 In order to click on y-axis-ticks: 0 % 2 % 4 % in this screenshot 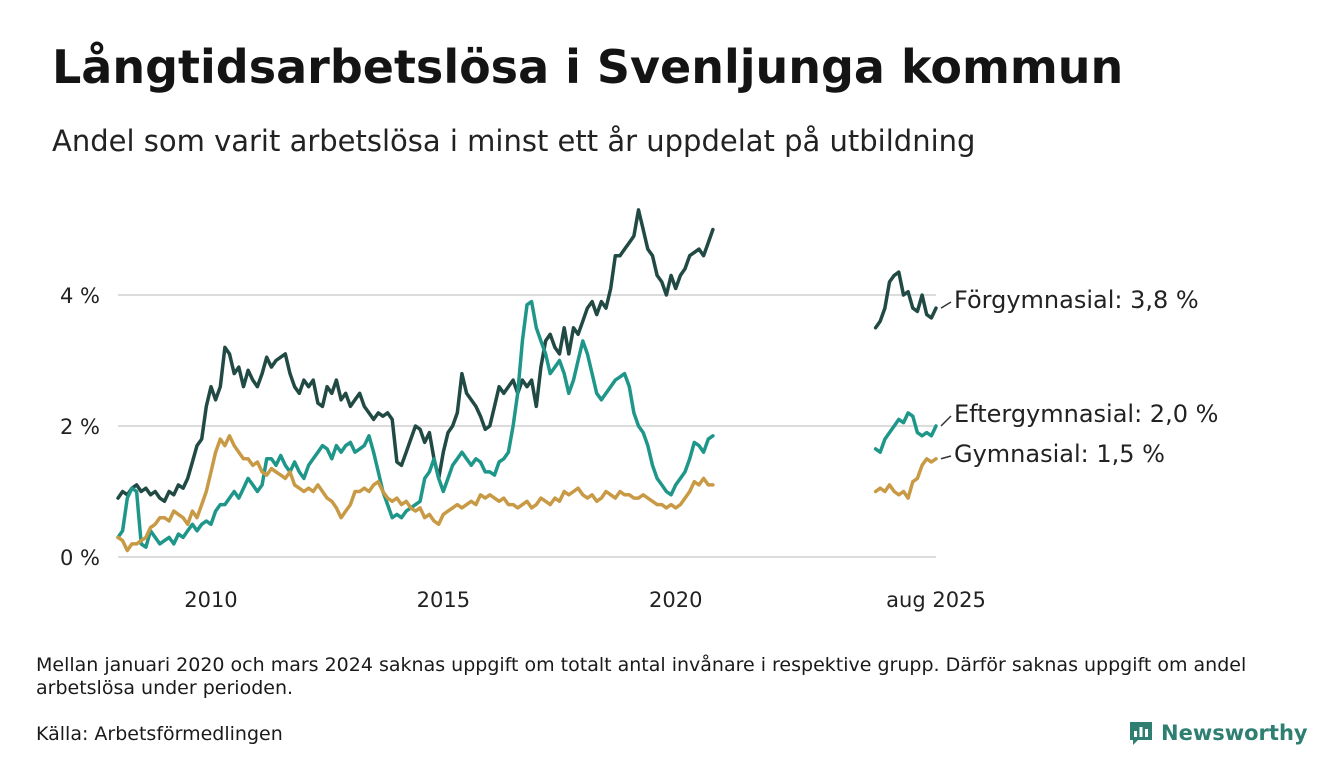, I will do `click(80, 427)`.